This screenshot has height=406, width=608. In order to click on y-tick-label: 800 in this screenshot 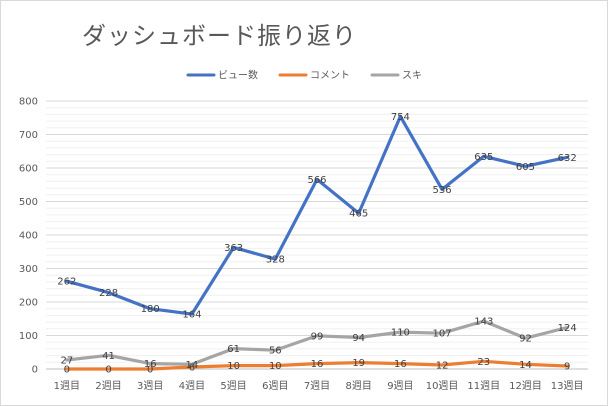, I will do `click(28, 102)`.